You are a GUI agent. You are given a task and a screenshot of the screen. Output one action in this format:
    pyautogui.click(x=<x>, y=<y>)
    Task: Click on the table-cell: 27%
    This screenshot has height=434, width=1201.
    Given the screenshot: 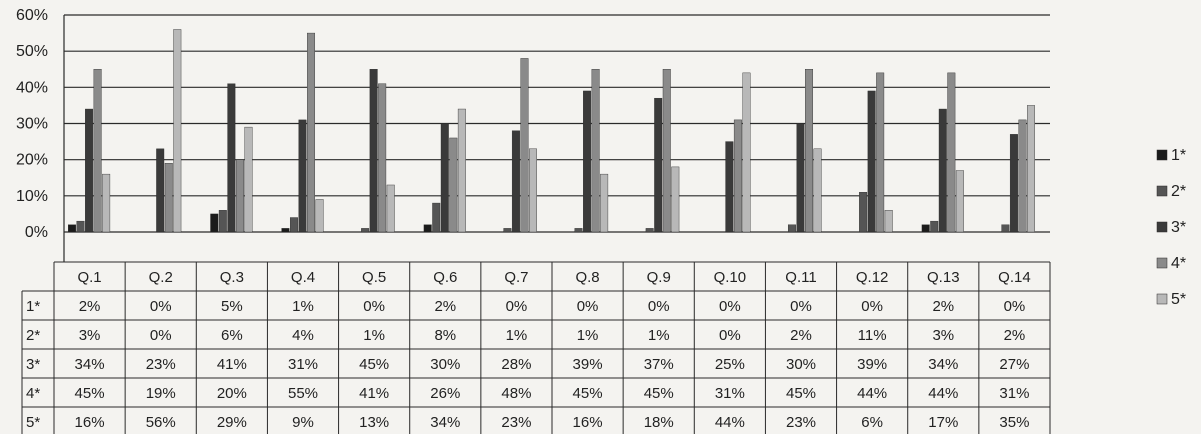 What is the action you would take?
    pyautogui.click(x=1014, y=364)
    